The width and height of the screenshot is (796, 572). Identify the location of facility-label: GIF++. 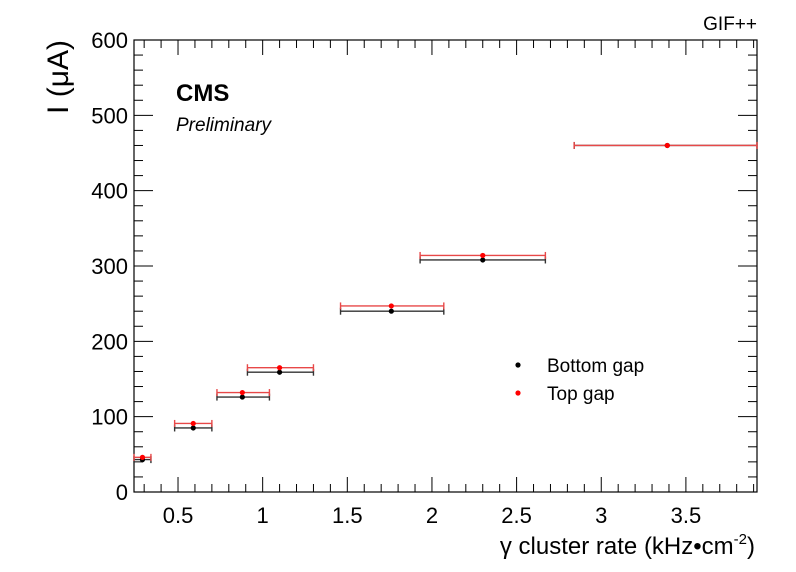
(730, 24).